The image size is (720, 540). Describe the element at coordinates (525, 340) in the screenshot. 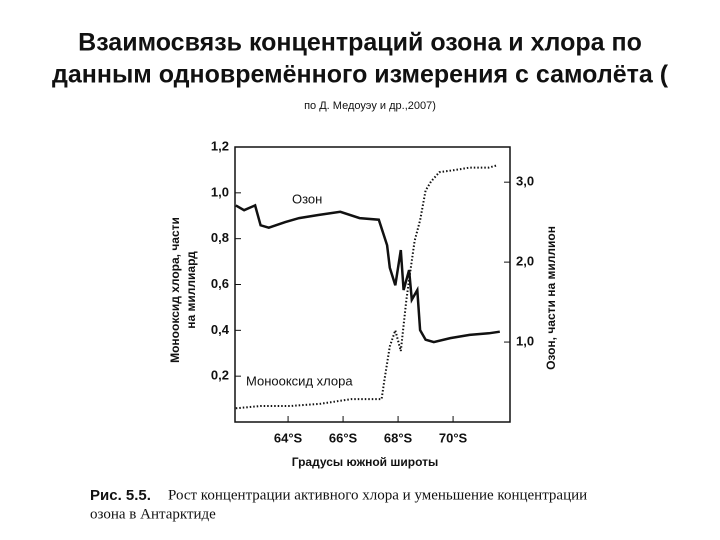

I see `y2-tick-label: 1,0` at that location.